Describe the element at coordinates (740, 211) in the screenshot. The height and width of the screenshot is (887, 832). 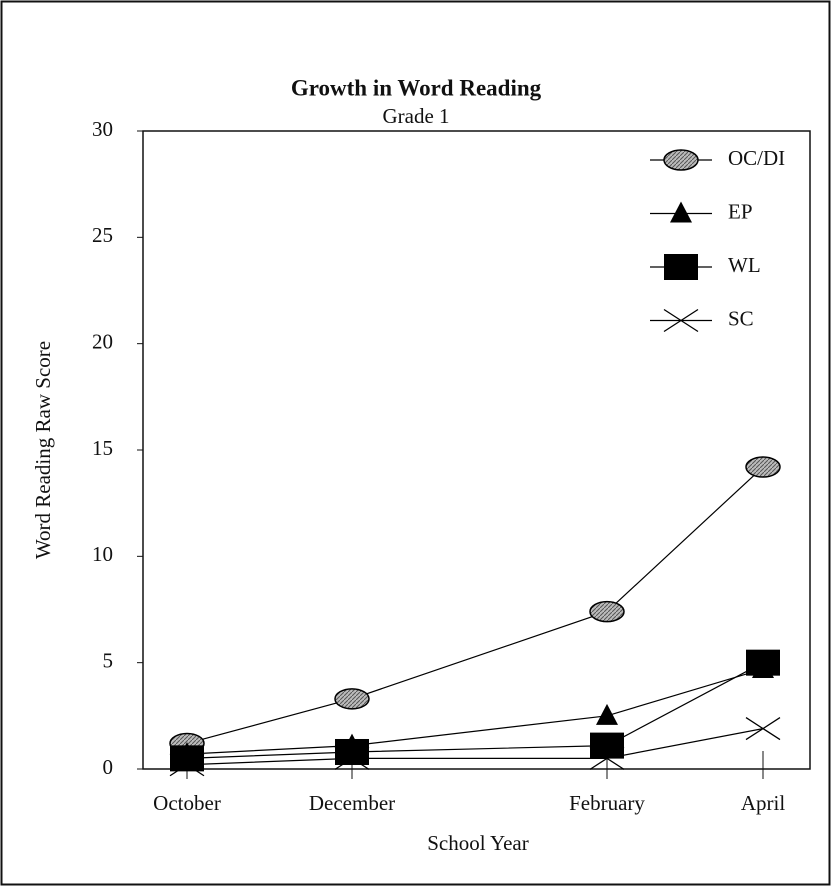
I see `legend-label: EP` at that location.